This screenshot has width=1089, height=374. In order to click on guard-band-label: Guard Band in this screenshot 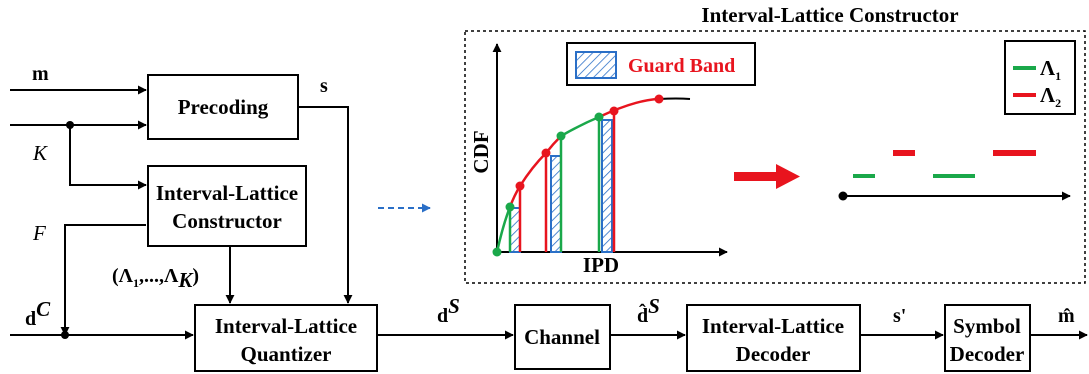, I will do `click(681, 66)`.